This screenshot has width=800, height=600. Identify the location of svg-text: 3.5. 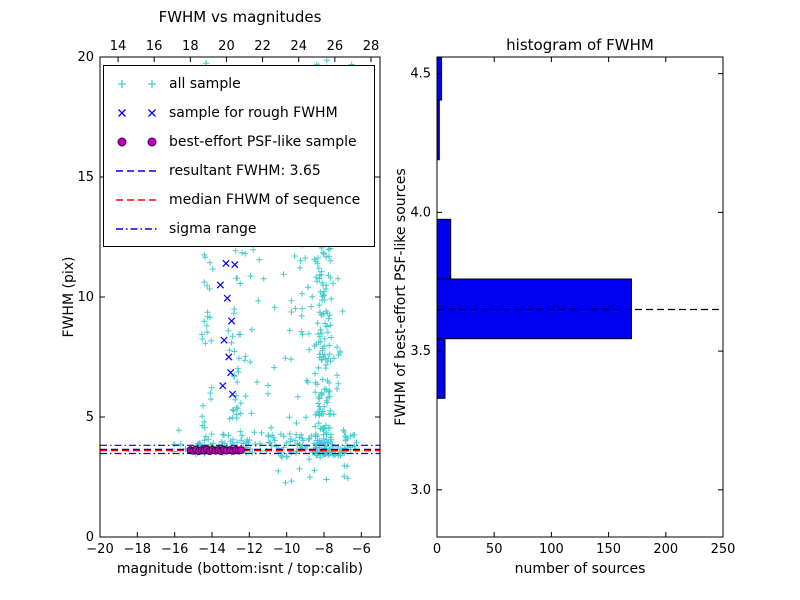
(420, 351).